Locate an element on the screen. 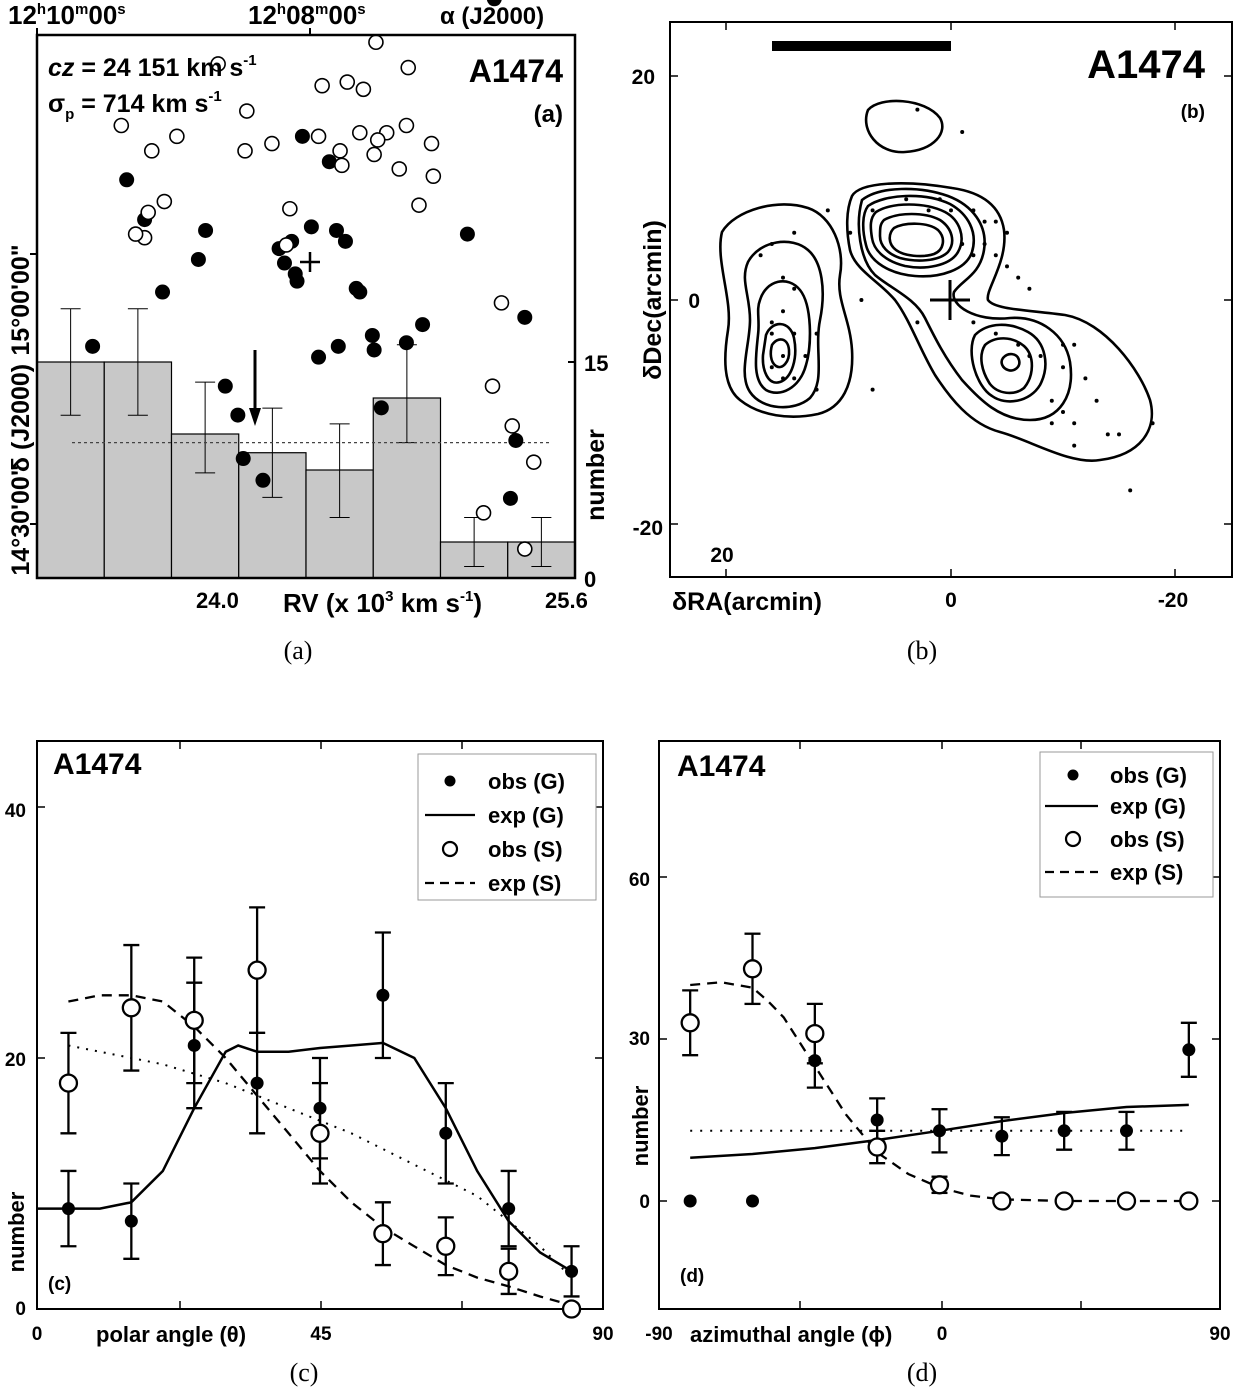 Image resolution: width=1241 pixels, height=1393 pixels. right-axis-label: number is located at coordinates (596, 475).